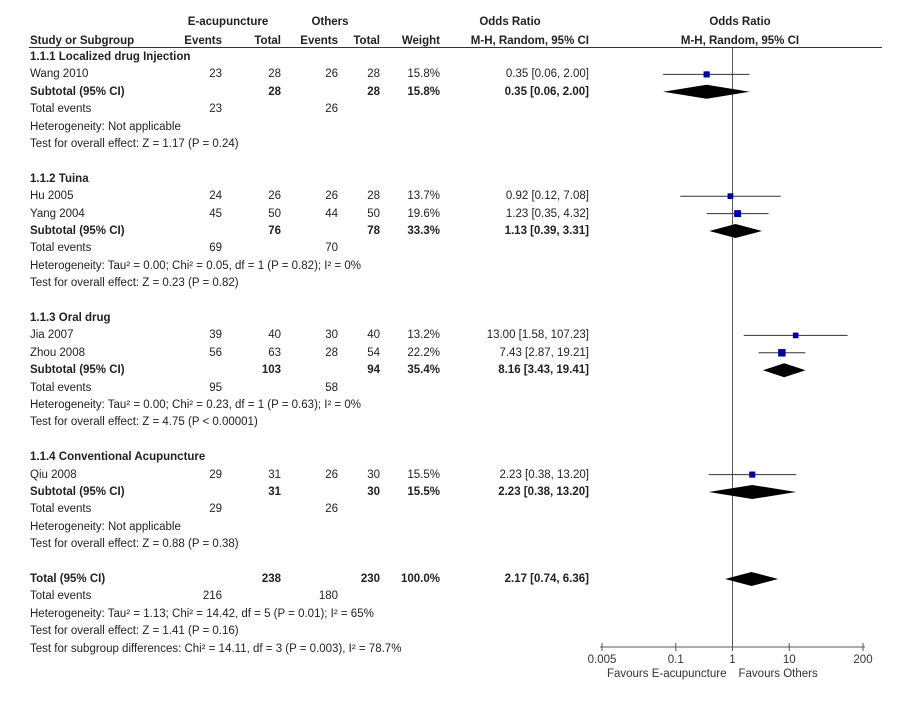  Describe the element at coordinates (423, 335) in the screenshot. I see `study-weight: 13.2%` at that location.